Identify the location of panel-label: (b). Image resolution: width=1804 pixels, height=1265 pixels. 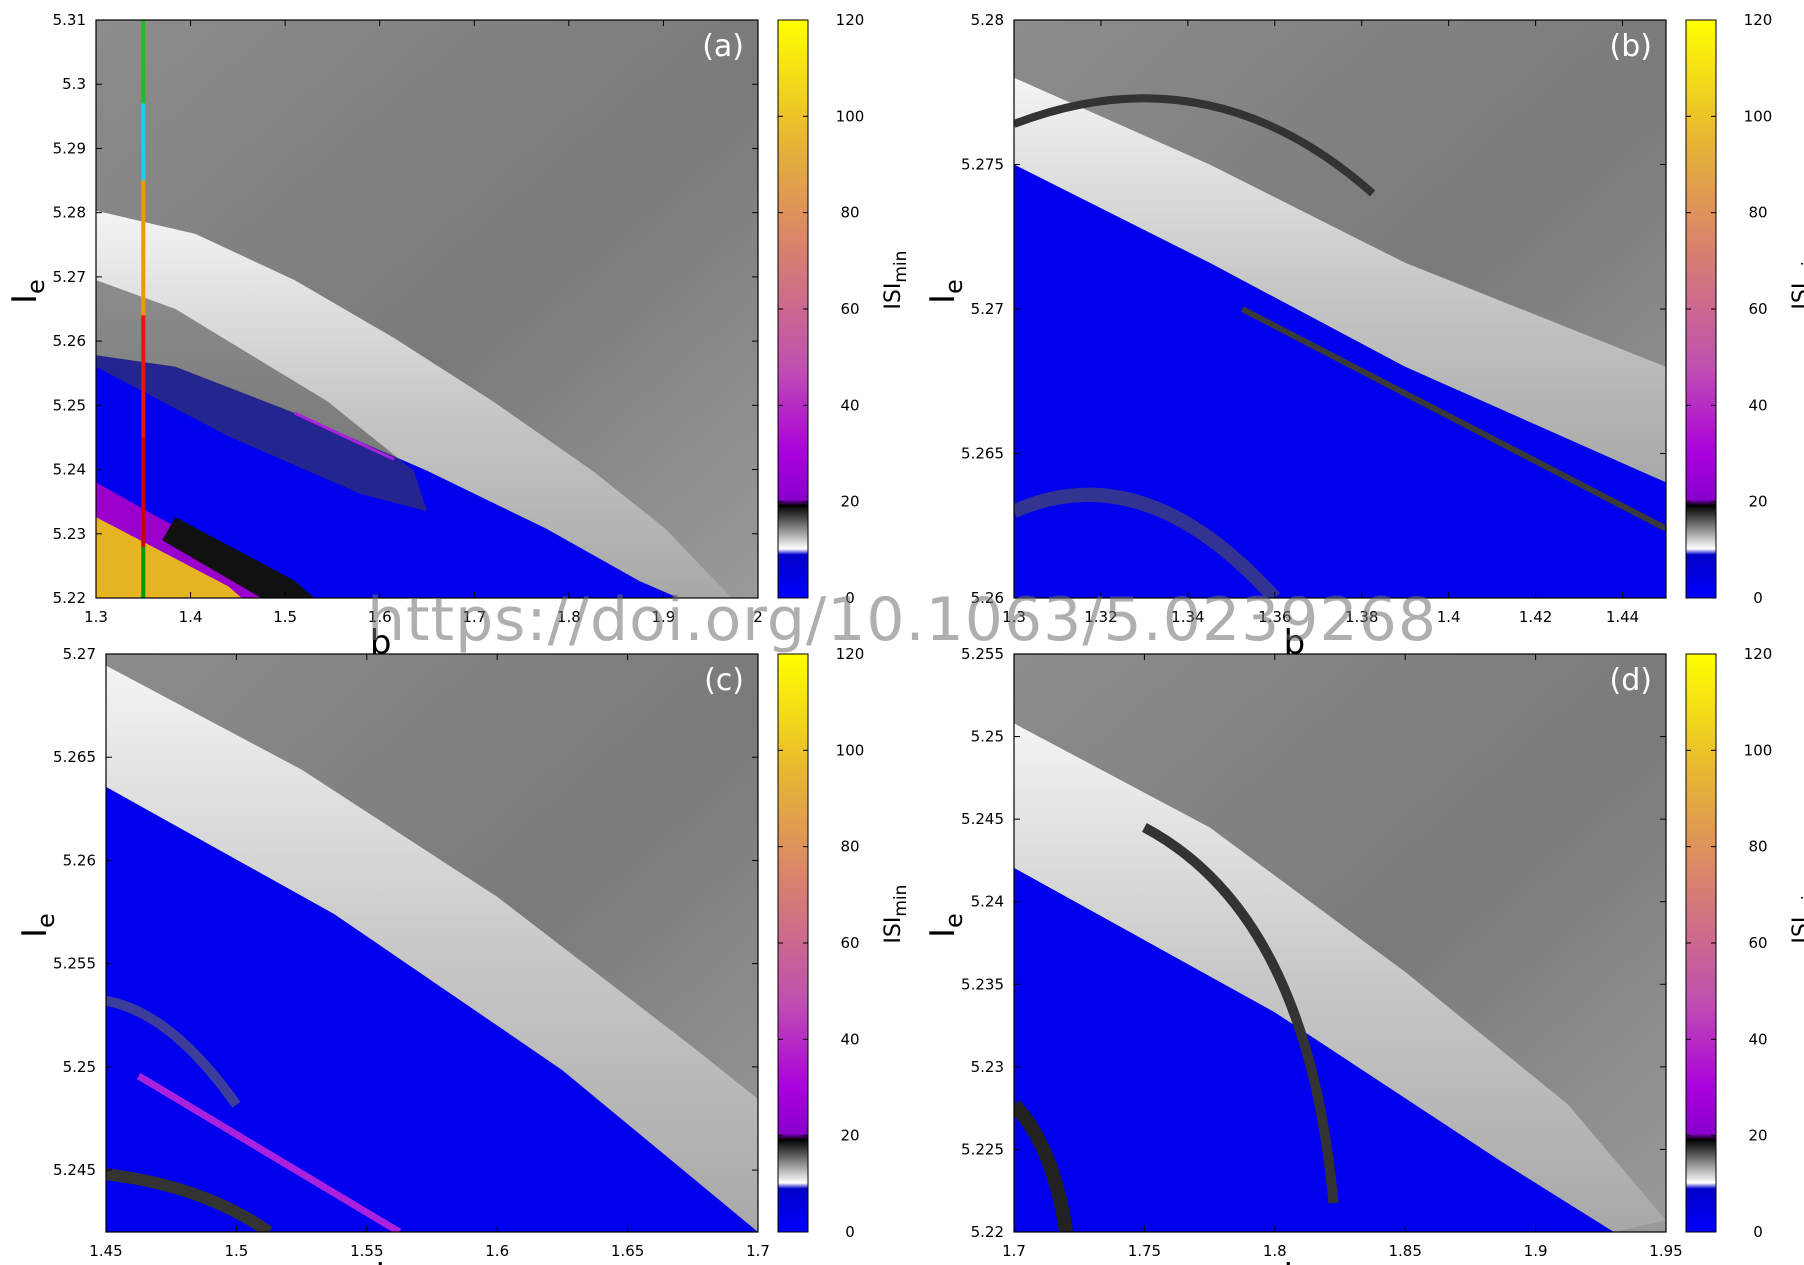
(1631, 46).